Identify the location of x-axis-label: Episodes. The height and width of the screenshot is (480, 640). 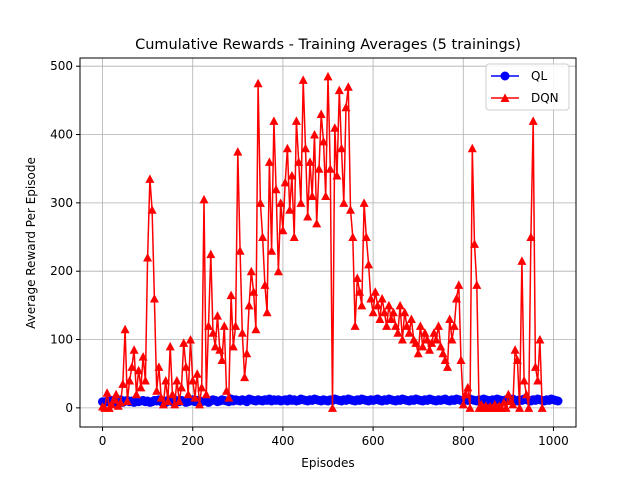
(327, 463).